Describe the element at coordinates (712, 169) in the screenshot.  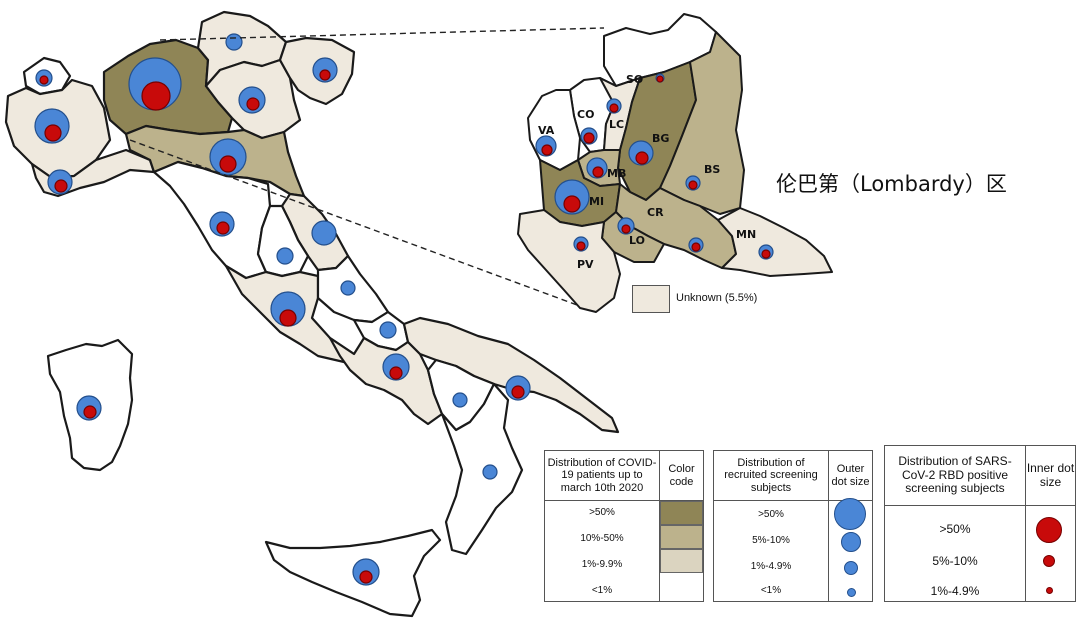
I see `label-bs: BS` at that location.